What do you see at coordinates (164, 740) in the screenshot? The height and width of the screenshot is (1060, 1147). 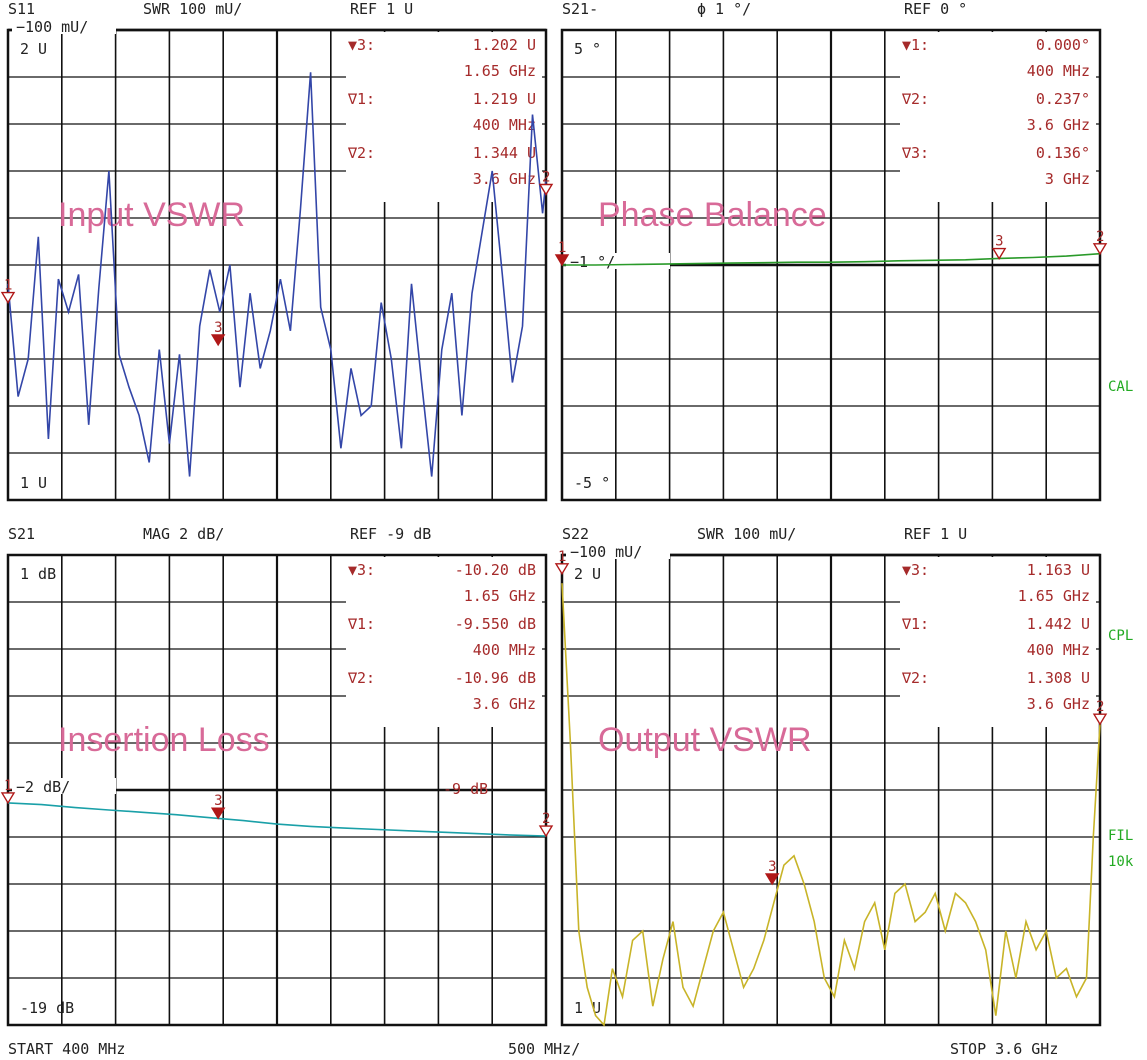 I see `panel-title: Insertion Loss` at bounding box center [164, 740].